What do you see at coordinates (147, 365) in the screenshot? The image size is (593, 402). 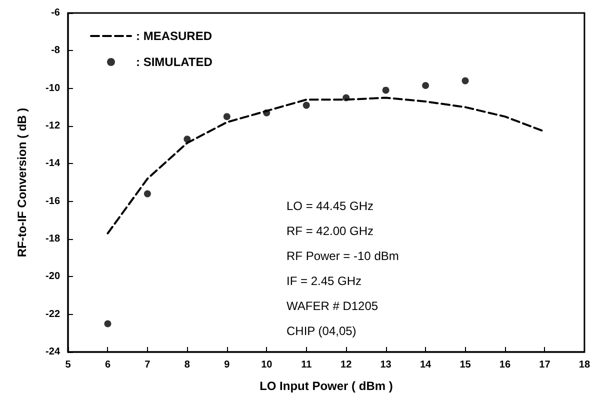 I see `x-tick-label: 7` at bounding box center [147, 365].